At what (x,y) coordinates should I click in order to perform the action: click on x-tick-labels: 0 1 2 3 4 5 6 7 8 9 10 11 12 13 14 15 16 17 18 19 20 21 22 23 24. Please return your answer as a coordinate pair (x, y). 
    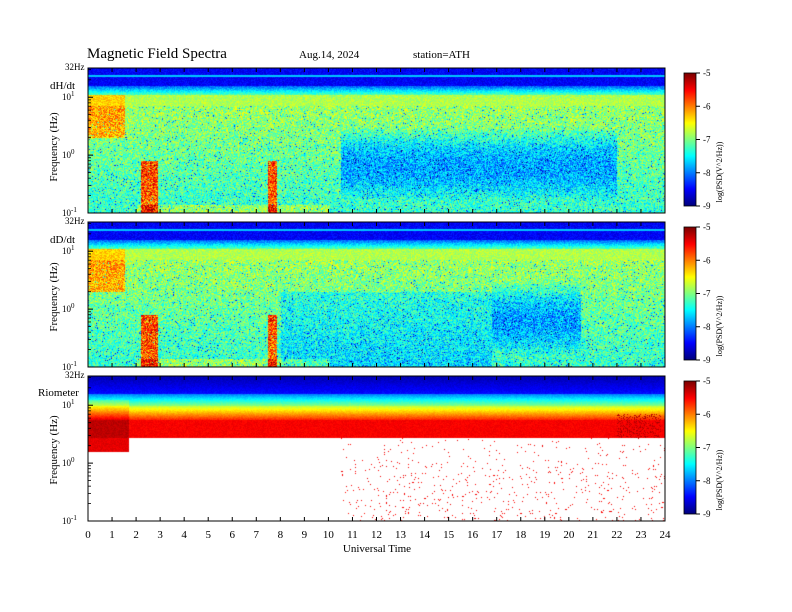
    Looking at the image, I should click on (378, 535).